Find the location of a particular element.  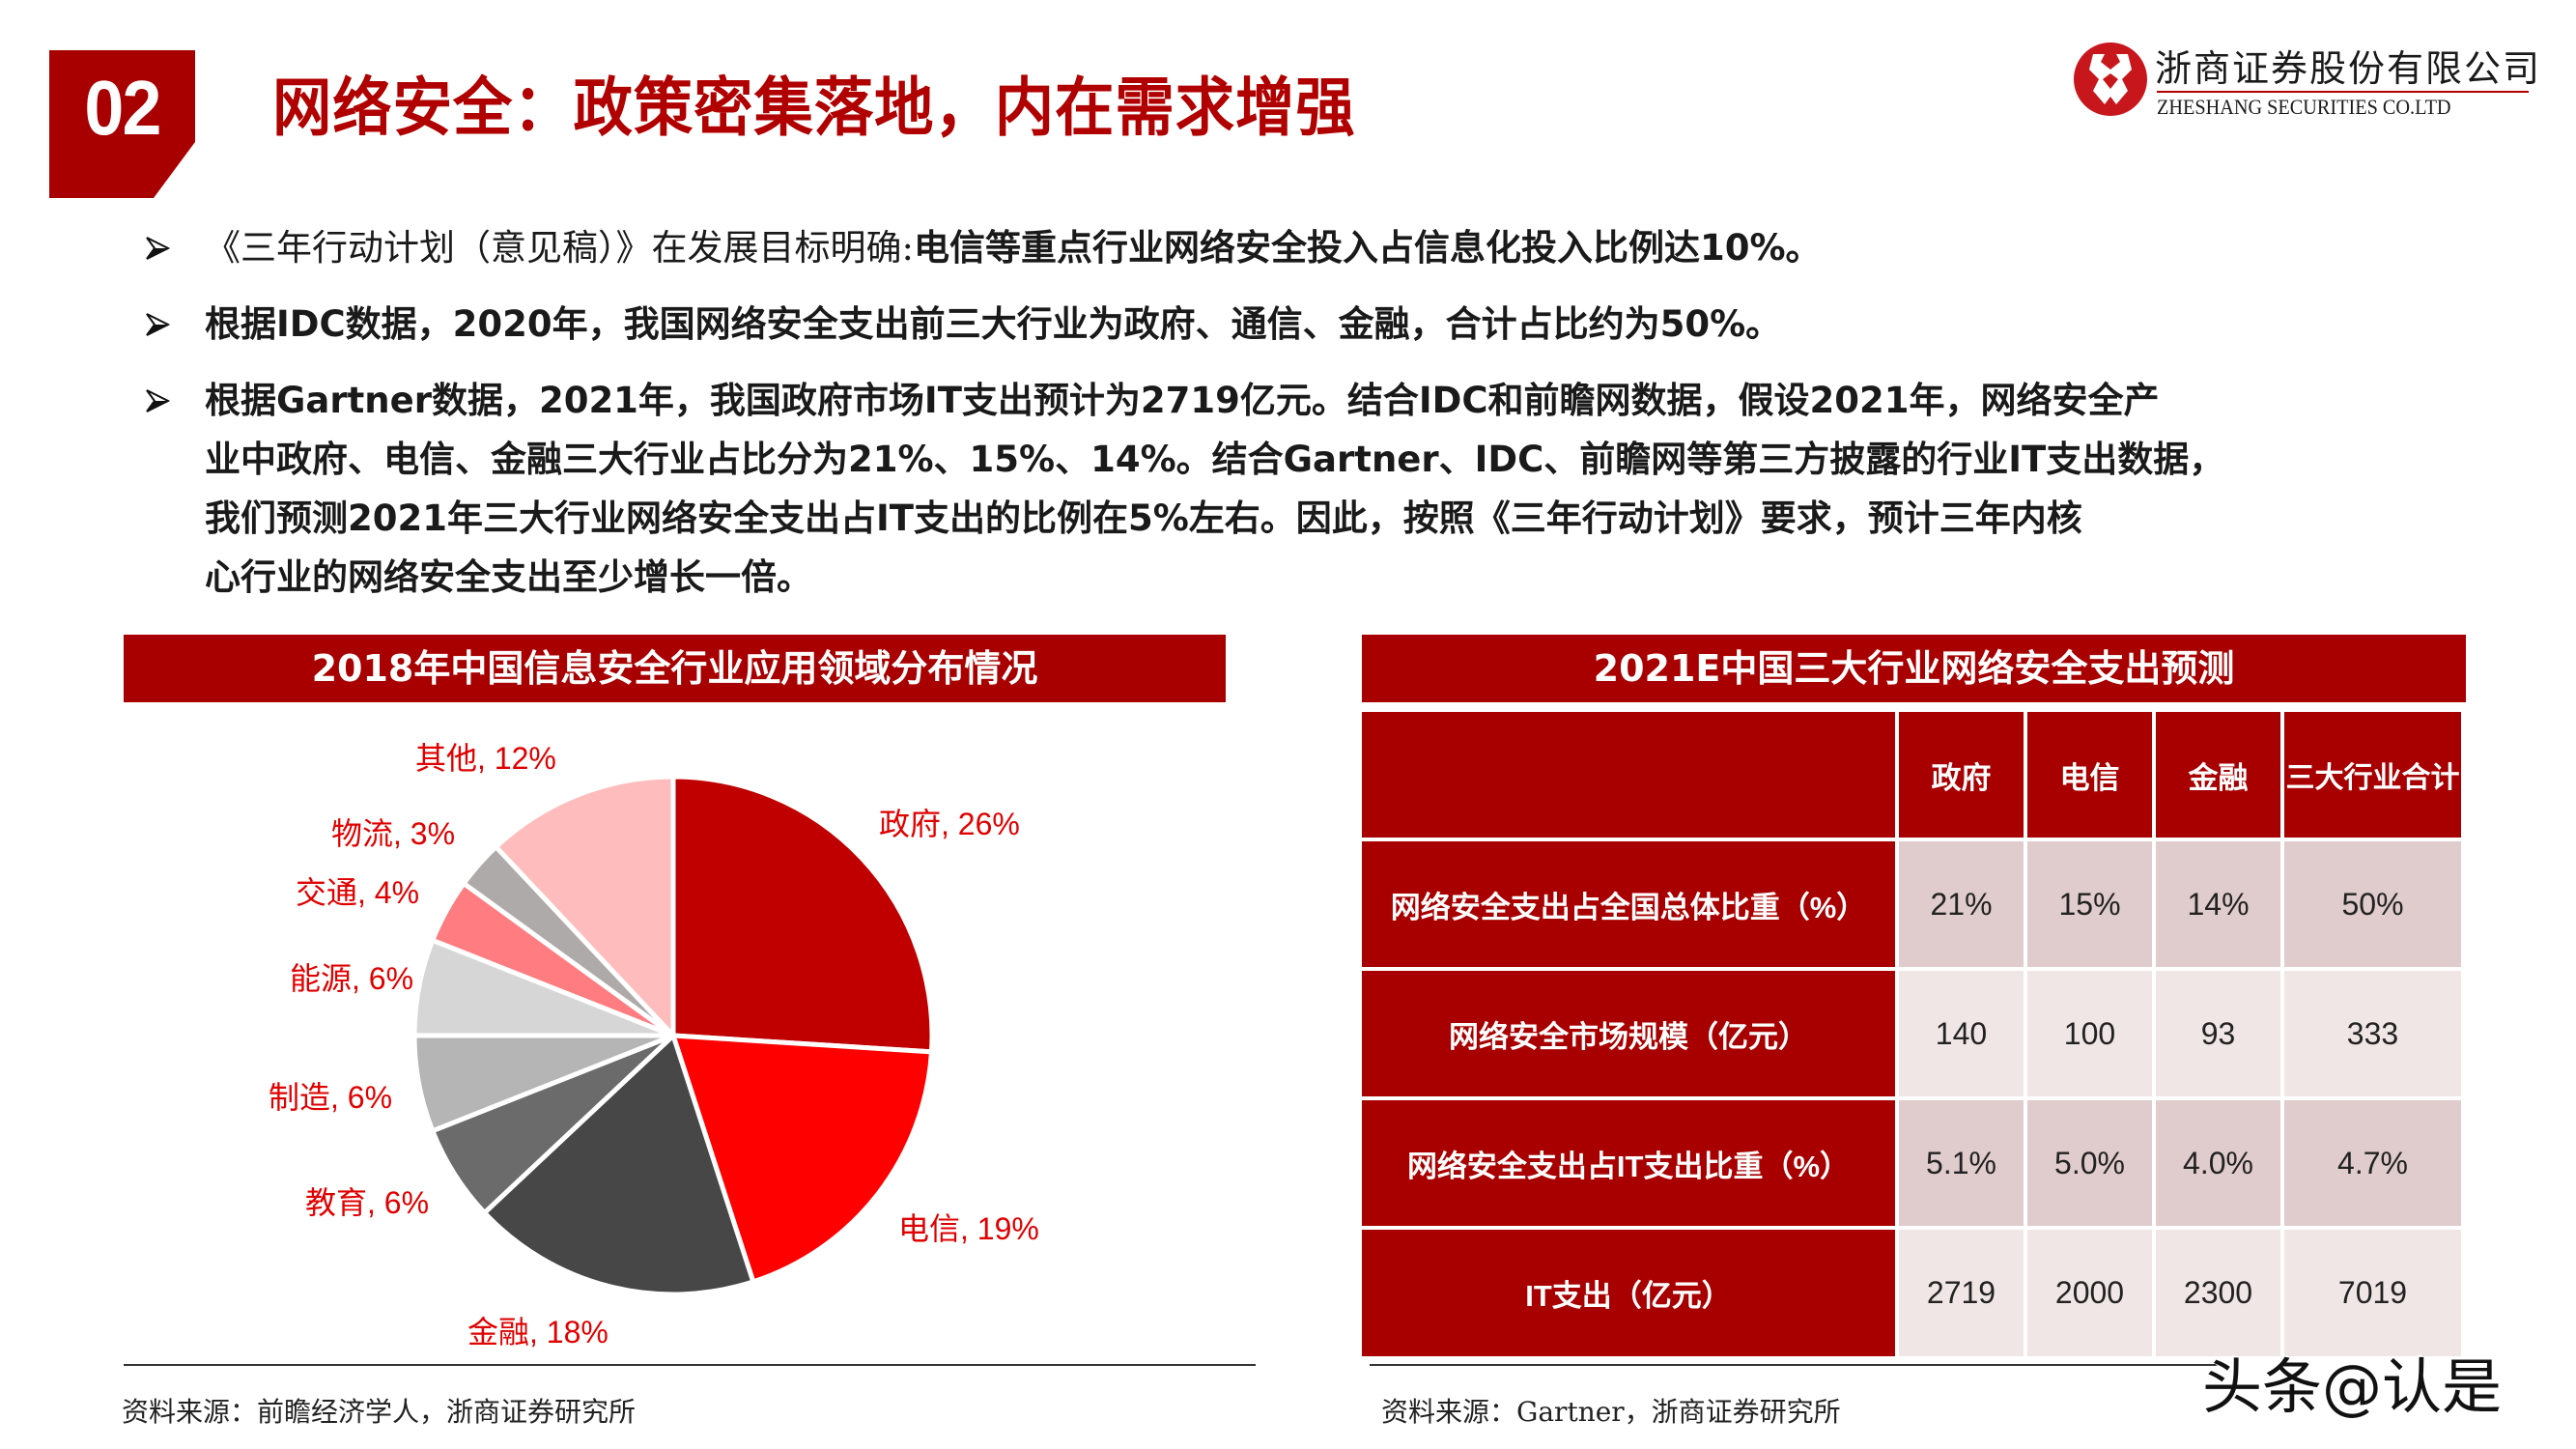

pie-slice-政府 is located at coordinates (802, 914).